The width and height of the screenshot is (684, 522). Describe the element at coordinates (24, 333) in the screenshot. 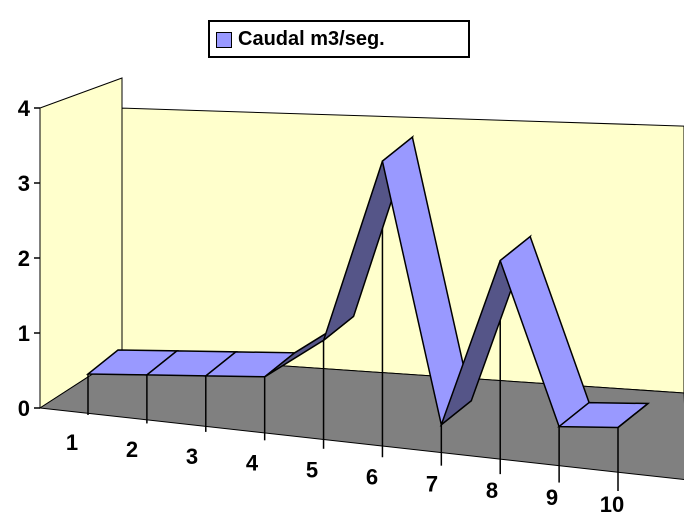

I see `y-tick-label: 1` at that location.